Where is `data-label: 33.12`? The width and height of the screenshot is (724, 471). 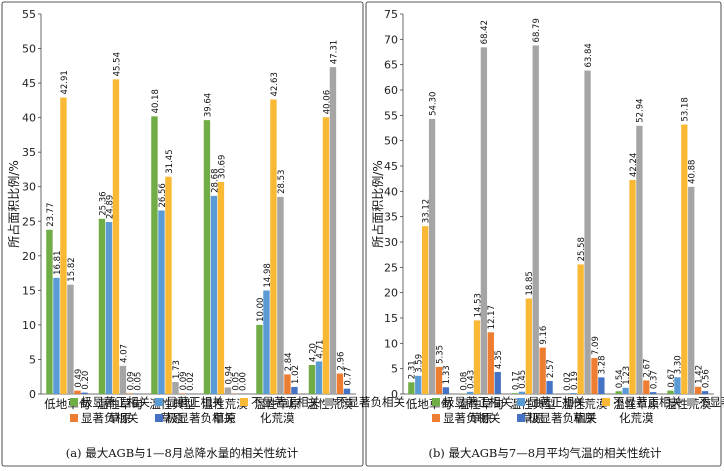 data-label: 33.12 is located at coordinates (426, 211).